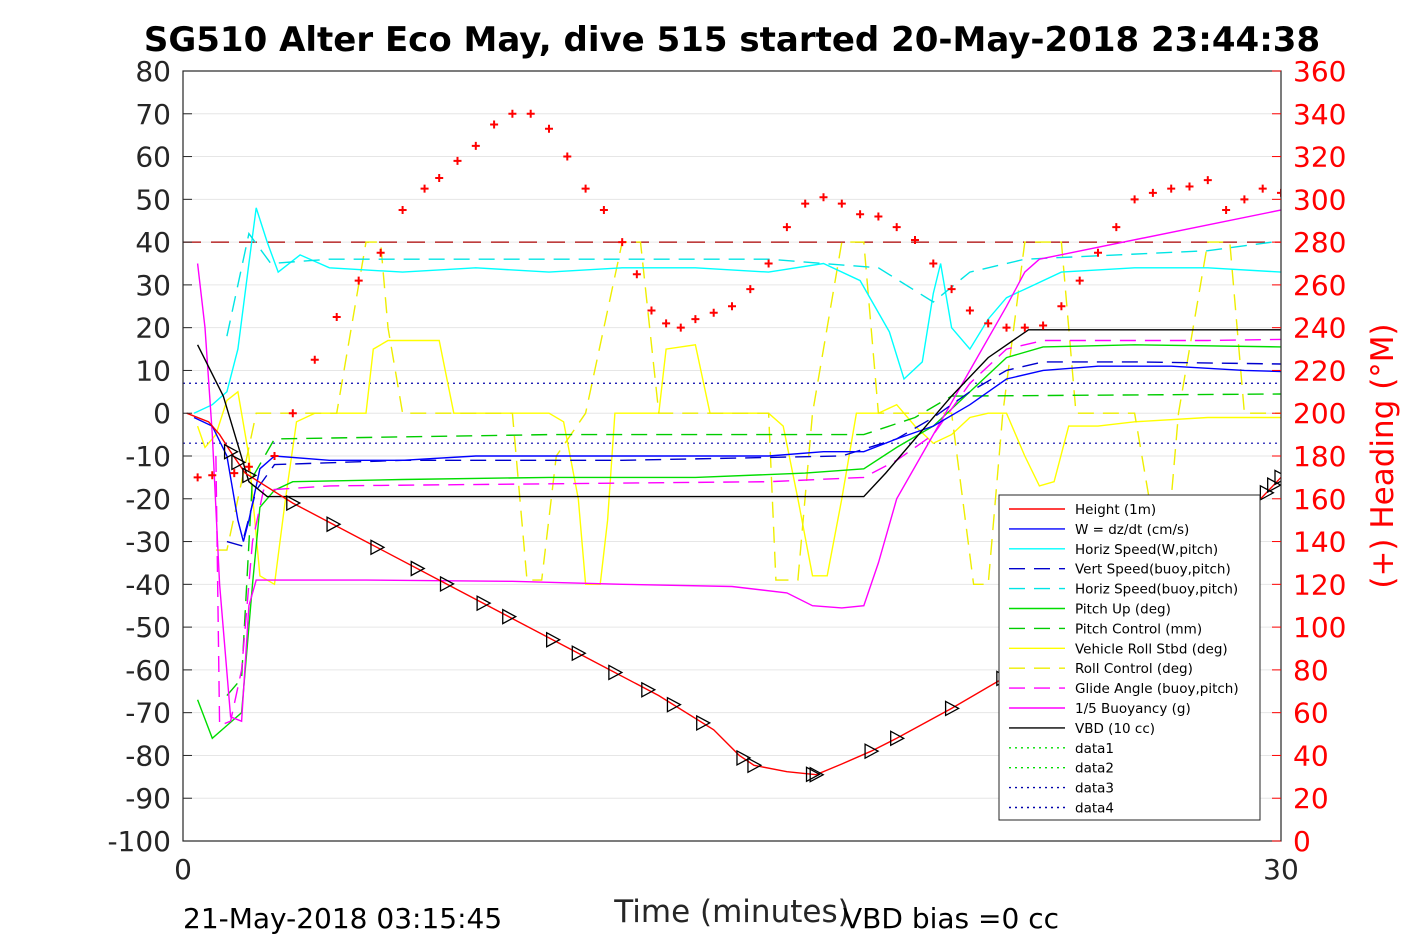 Image resolution: width=1417 pixels, height=945 pixels. I want to click on right-tick-label: 140, so click(1319, 542).